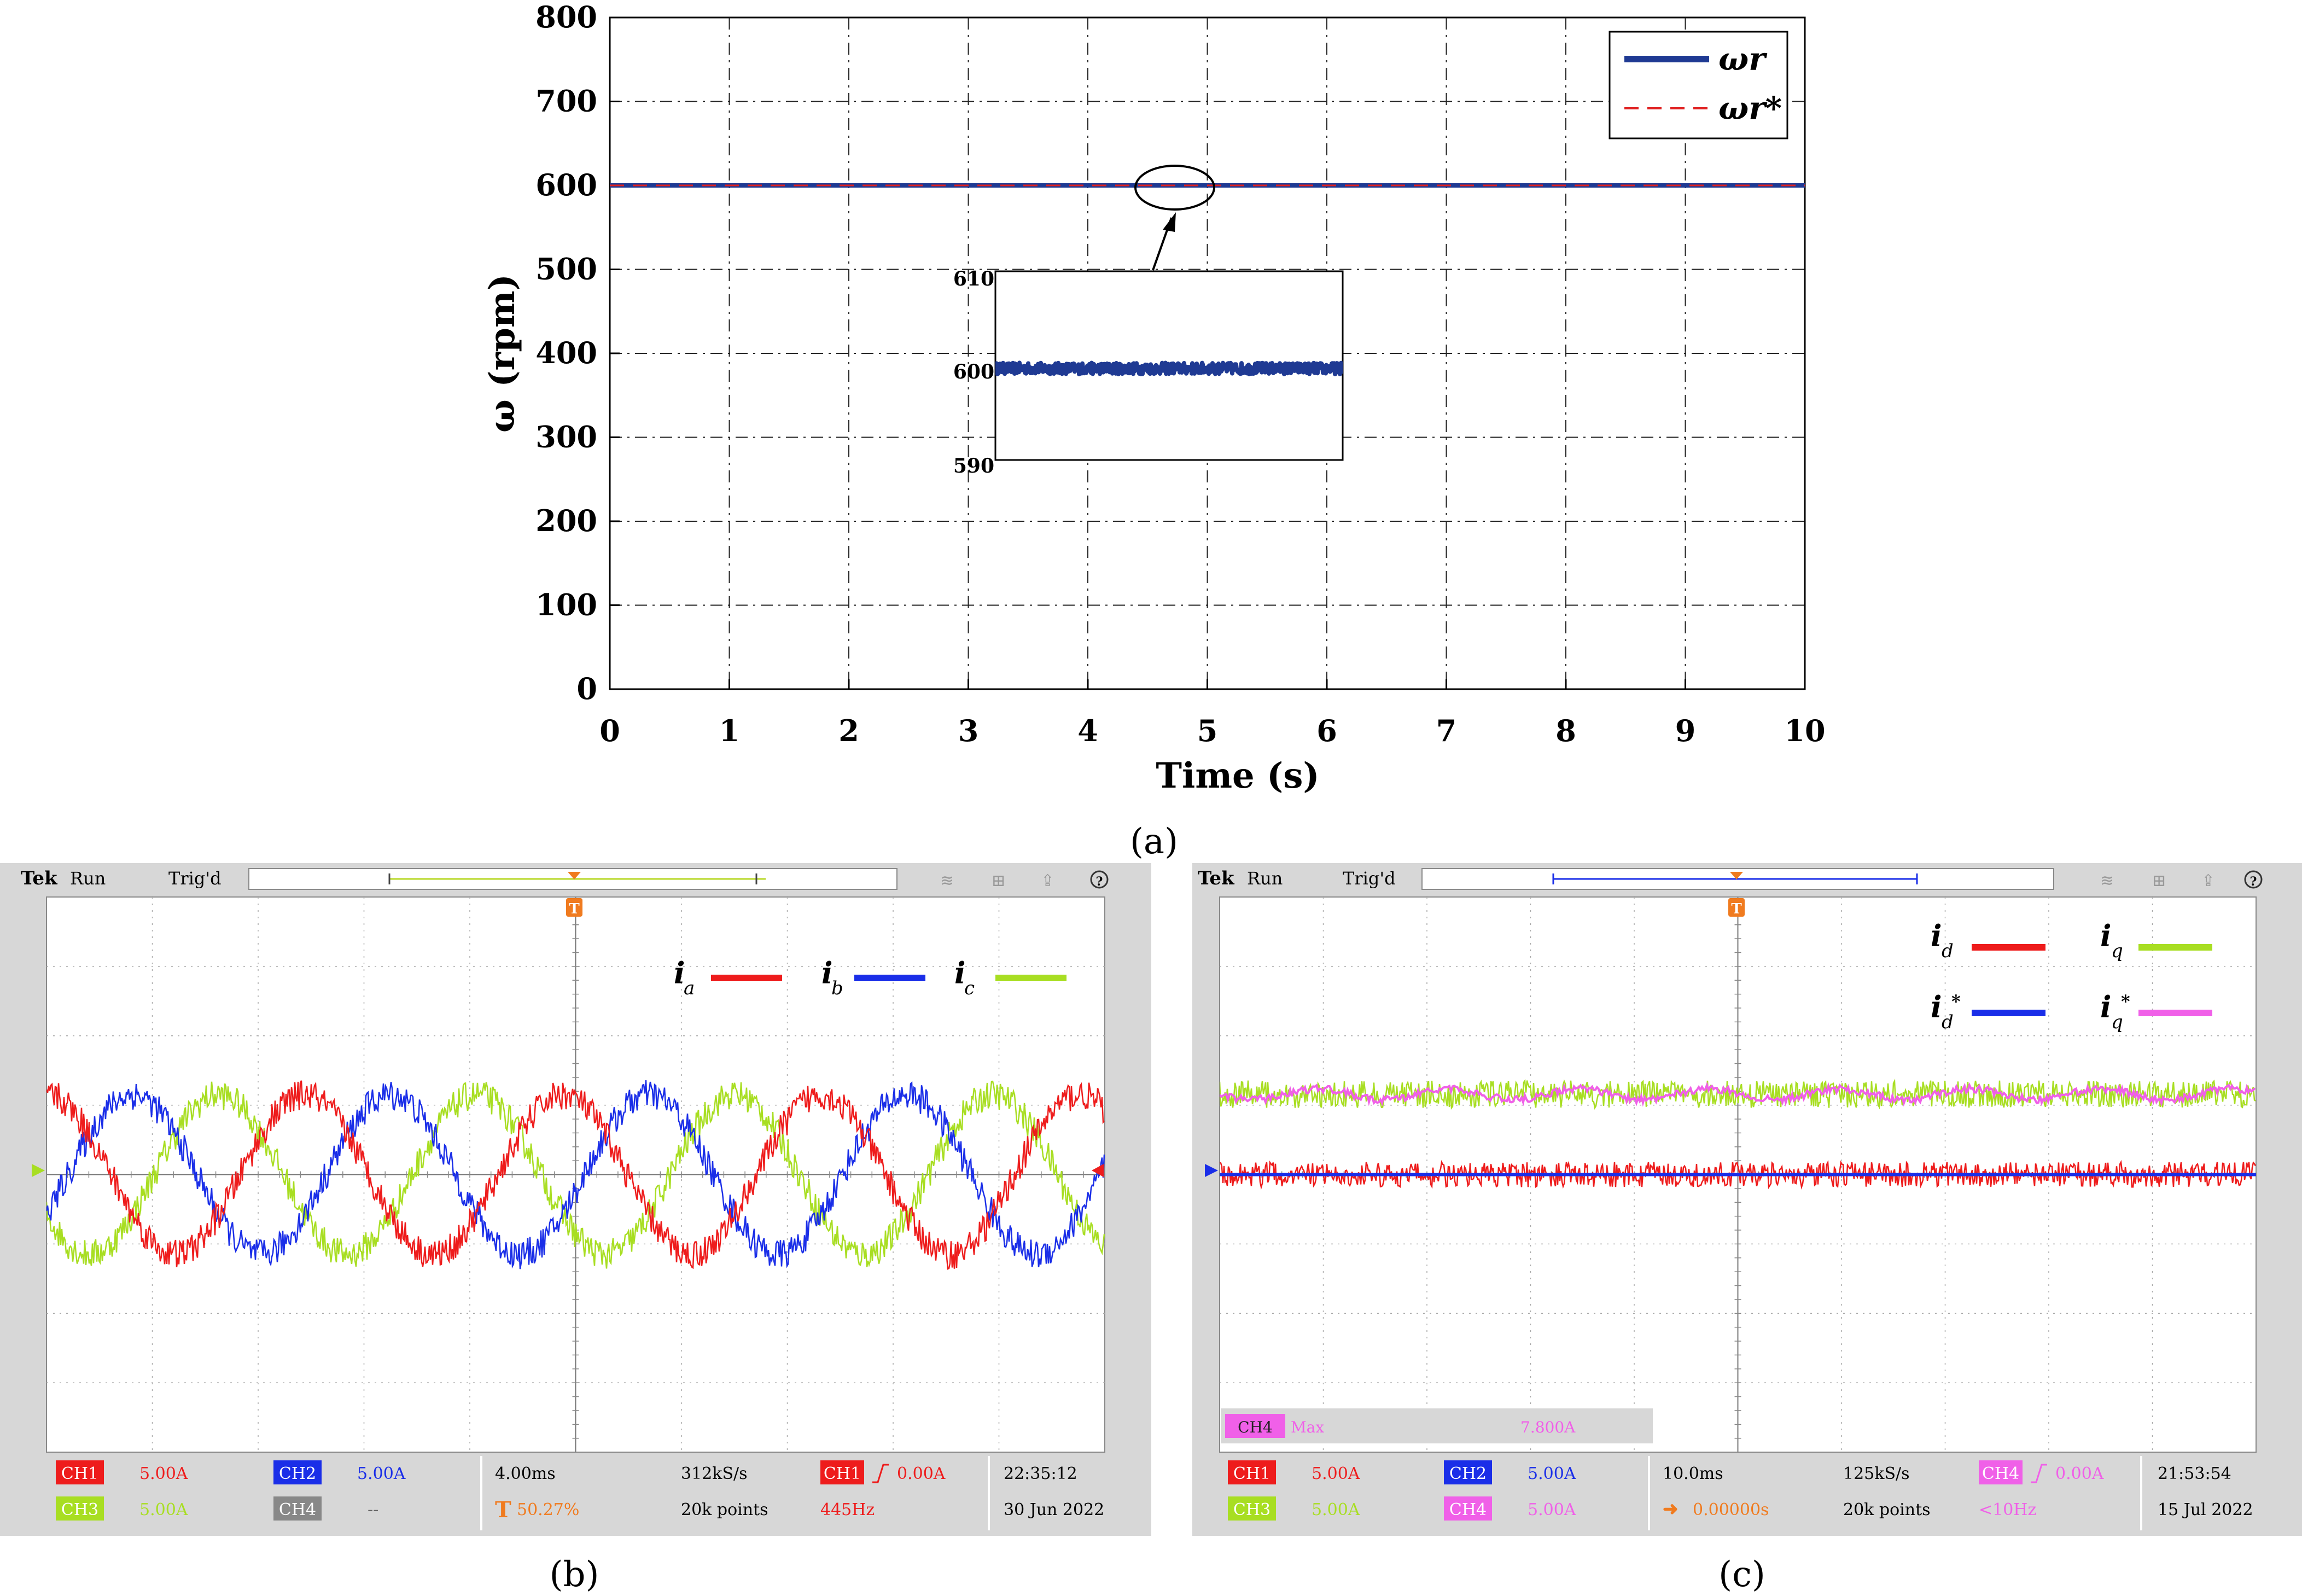 The height and width of the screenshot is (1596, 2302). I want to click on y-axis-label: ω (rpm), so click(502, 353).